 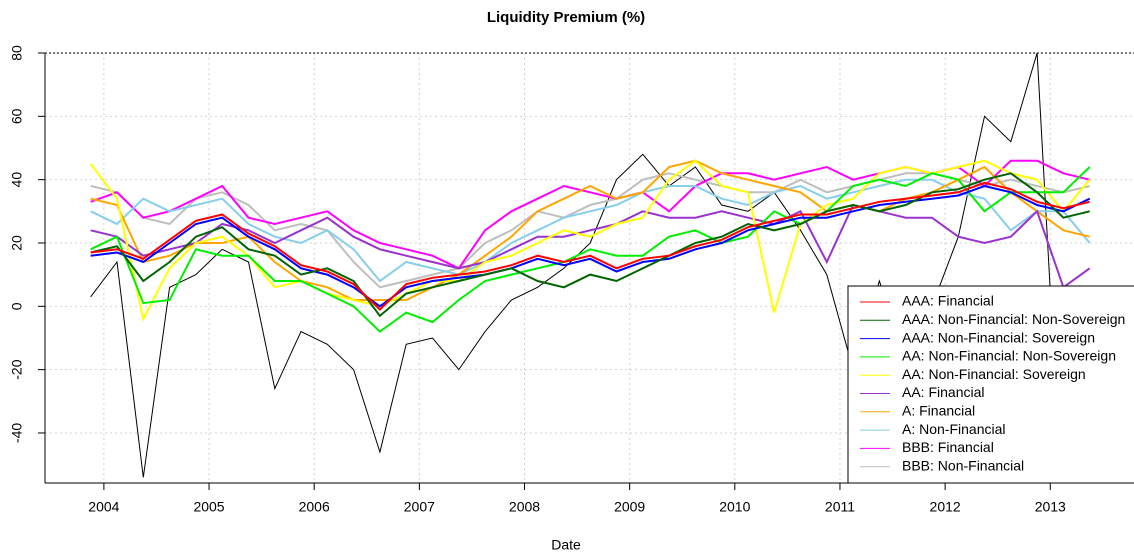 I want to click on y-tick-label: 0, so click(x=17, y=306).